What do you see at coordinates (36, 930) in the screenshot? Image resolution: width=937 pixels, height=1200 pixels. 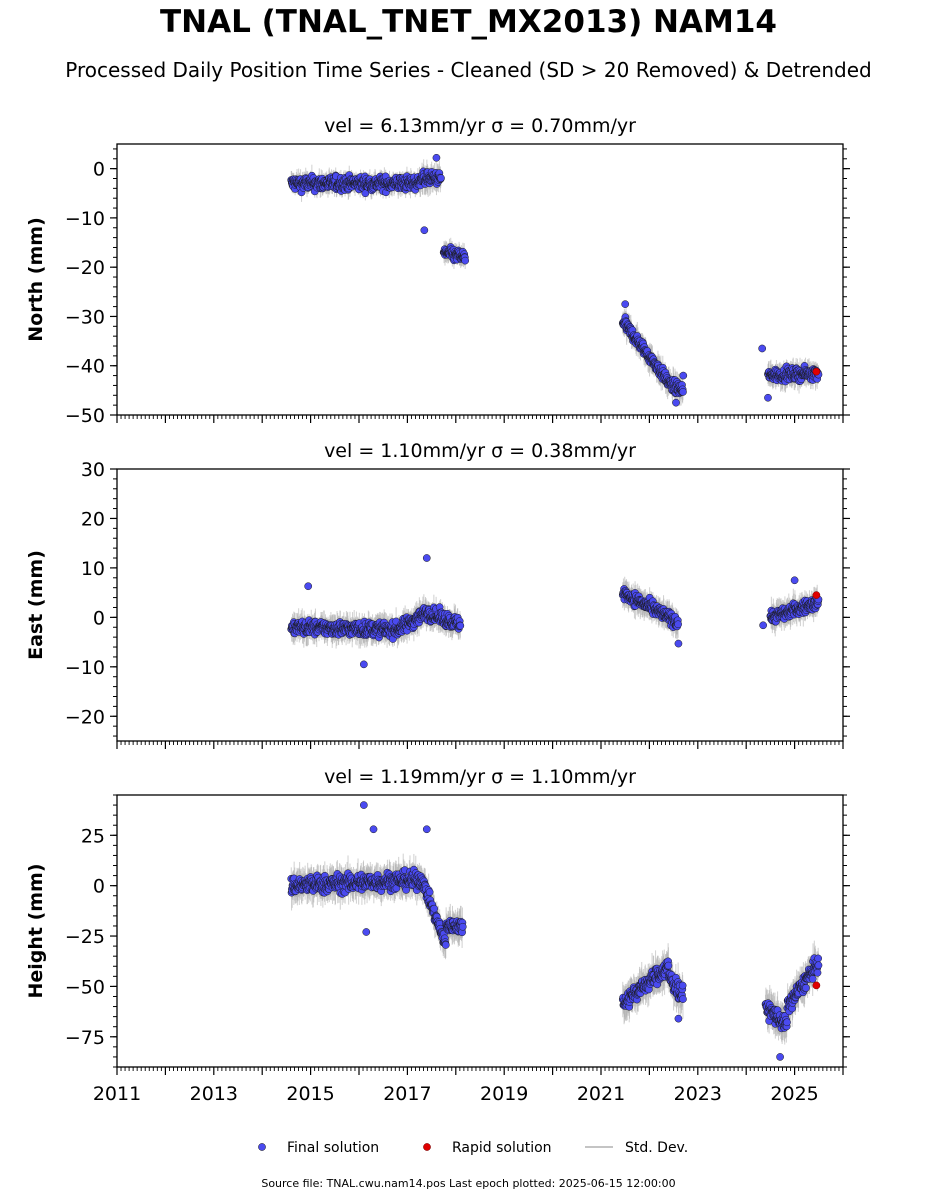 I see `y-axis-label: Height (mm)` at bounding box center [36, 930].